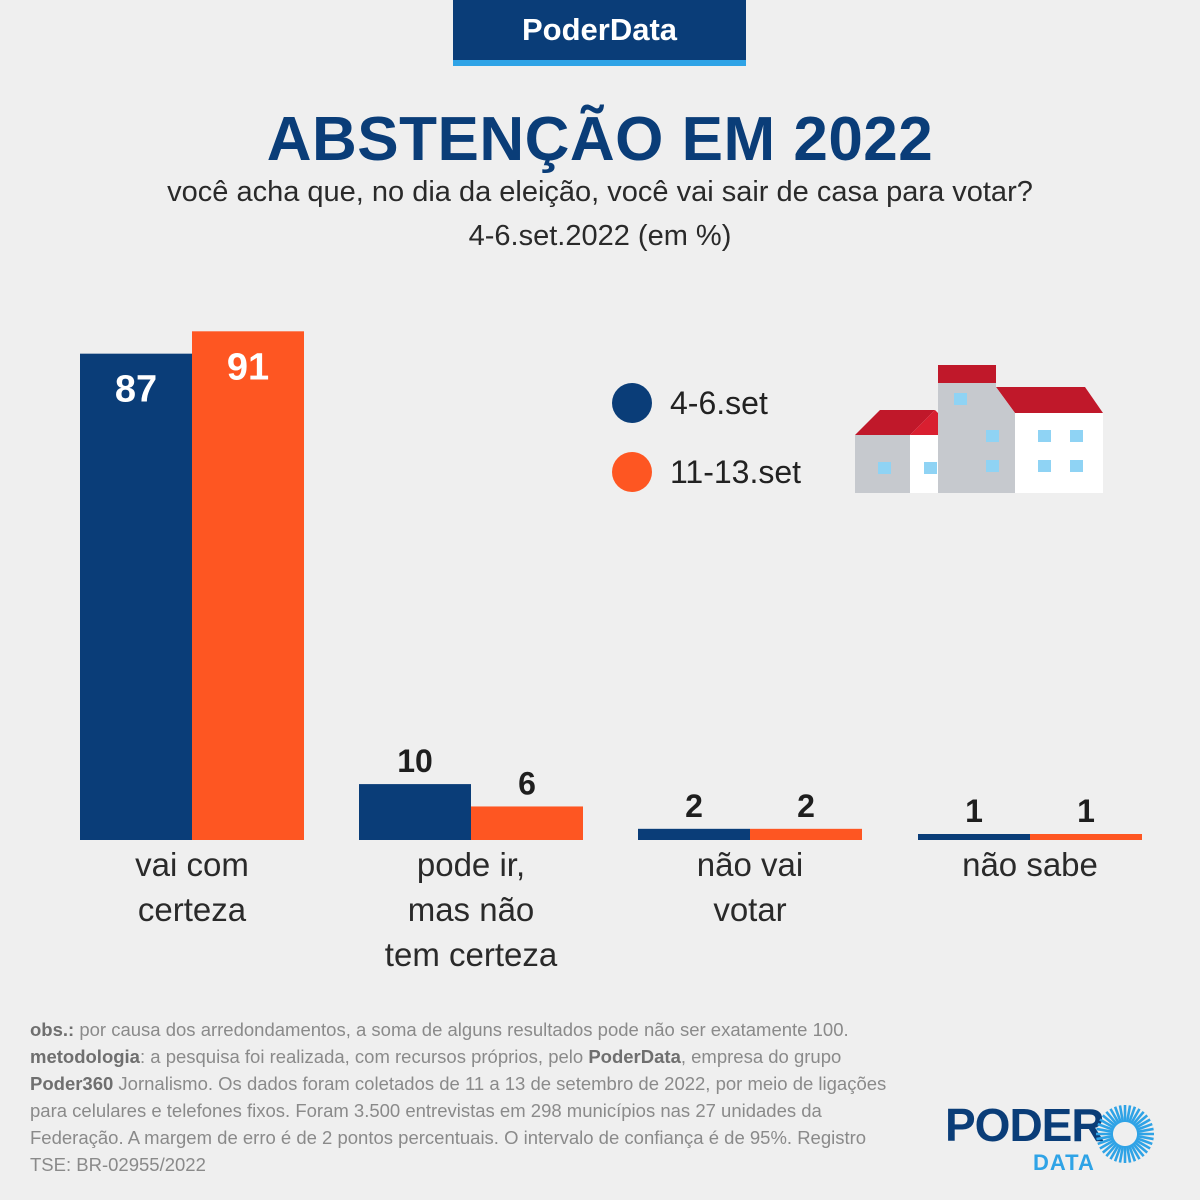  What do you see at coordinates (761, 1056) in the screenshot?
I see `methodology-text-2: , empresa do grupo` at bounding box center [761, 1056].